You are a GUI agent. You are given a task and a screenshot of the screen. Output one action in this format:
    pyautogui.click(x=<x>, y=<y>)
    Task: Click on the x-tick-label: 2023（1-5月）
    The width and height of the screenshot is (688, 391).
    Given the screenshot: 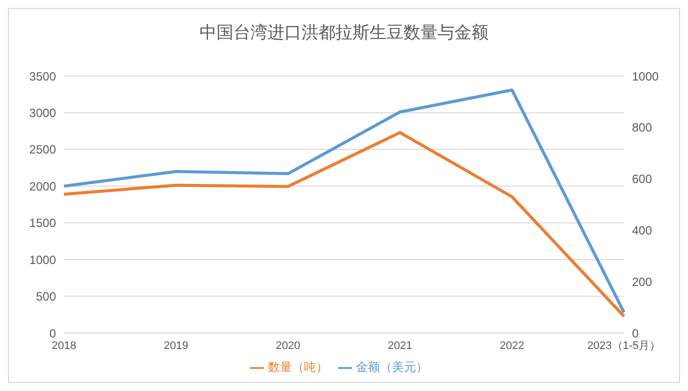 What is the action you would take?
    pyautogui.click(x=624, y=346)
    